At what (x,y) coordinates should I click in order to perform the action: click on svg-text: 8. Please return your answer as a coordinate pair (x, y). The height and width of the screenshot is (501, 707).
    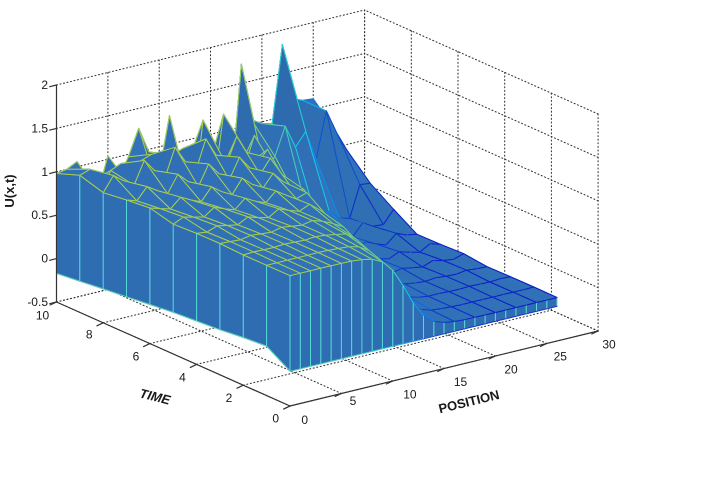
    Looking at the image, I should click on (89, 334).